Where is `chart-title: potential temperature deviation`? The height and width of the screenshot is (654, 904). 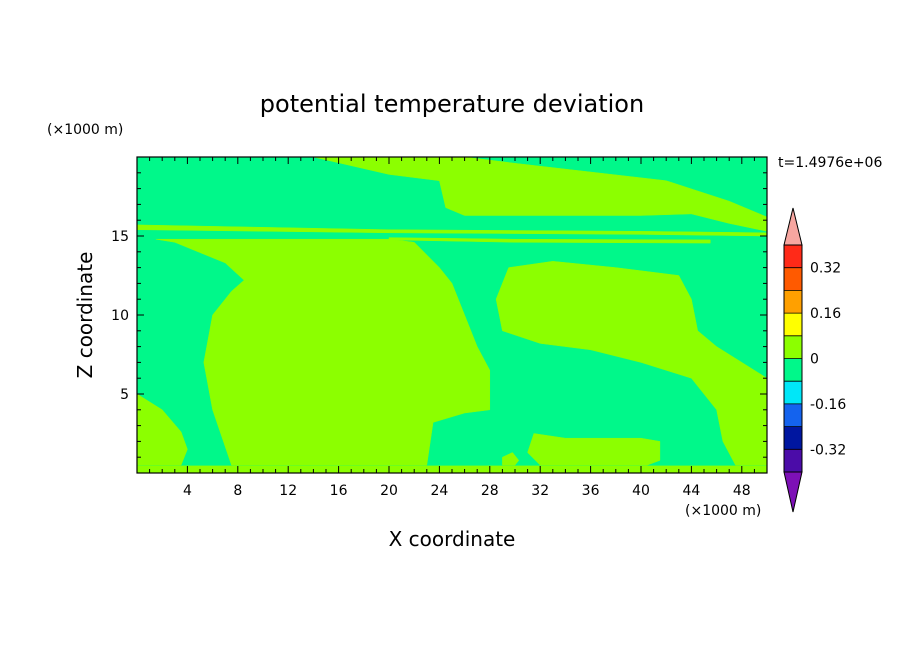
chart-title: potential temperature deviation is located at coordinates (452, 104).